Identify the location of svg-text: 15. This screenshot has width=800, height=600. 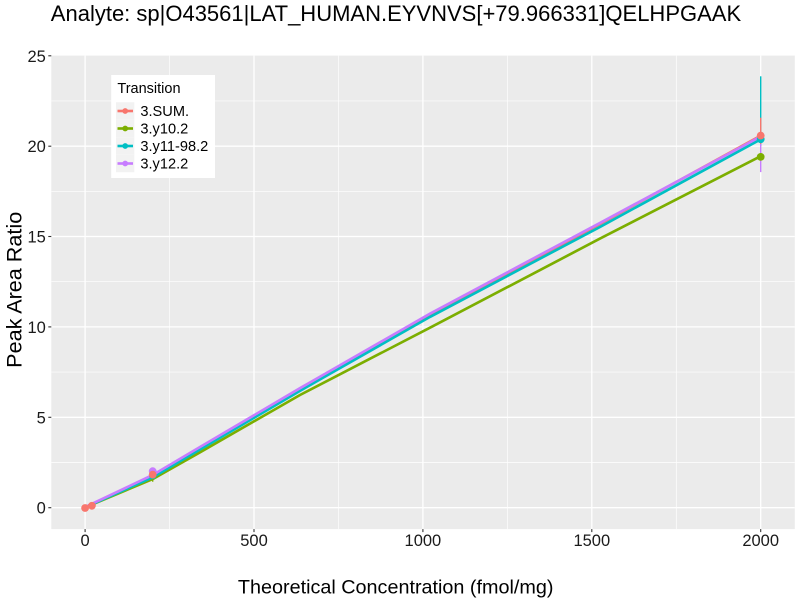
(36, 238).